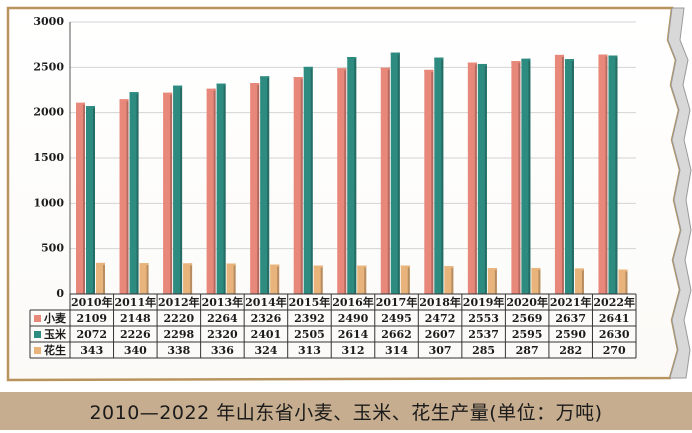 This screenshot has width=692, height=433. I want to click on legend-label: 小麦, so click(55, 318).